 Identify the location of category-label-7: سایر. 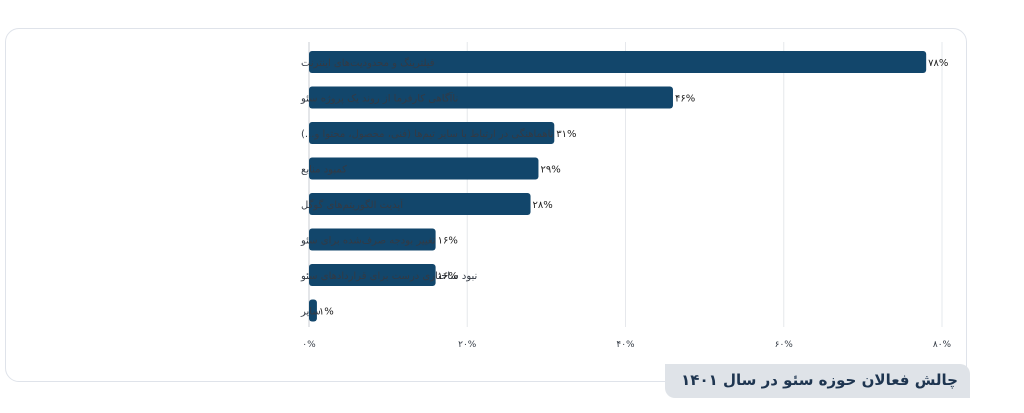
(310, 312).